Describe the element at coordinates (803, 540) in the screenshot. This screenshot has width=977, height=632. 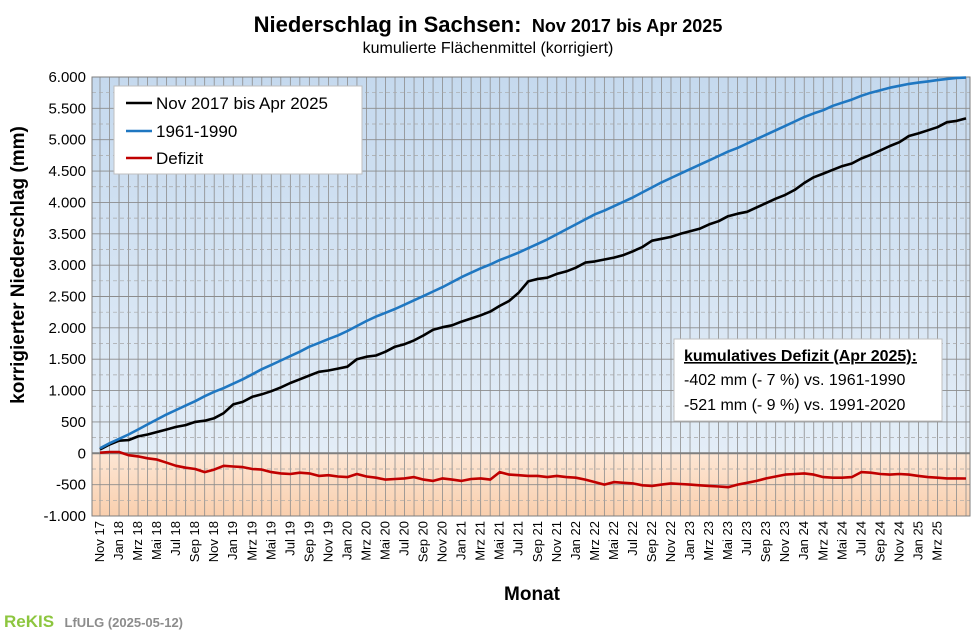
I see `x-tick-label: Jan 24` at that location.